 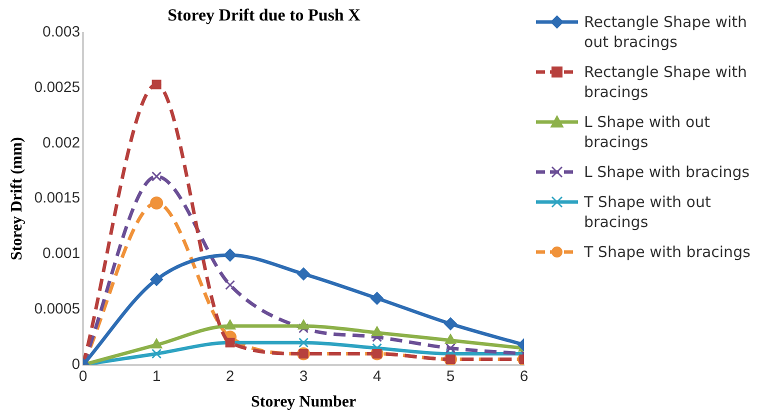 What do you see at coordinates (303, 376) in the screenshot?
I see `x-tick-label: 3` at bounding box center [303, 376].